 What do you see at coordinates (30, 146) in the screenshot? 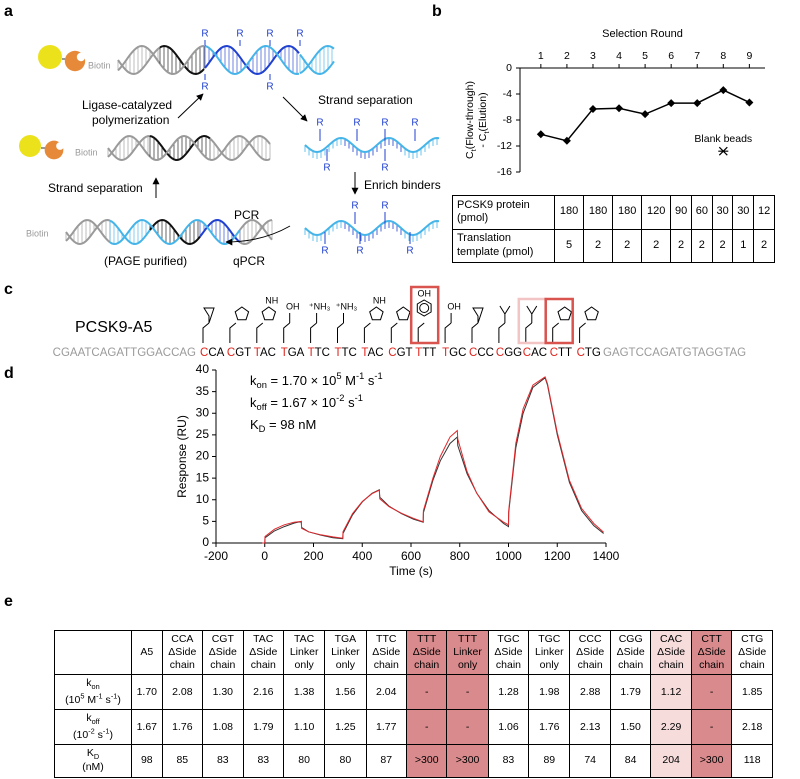
I see `bead` at bounding box center [30, 146].